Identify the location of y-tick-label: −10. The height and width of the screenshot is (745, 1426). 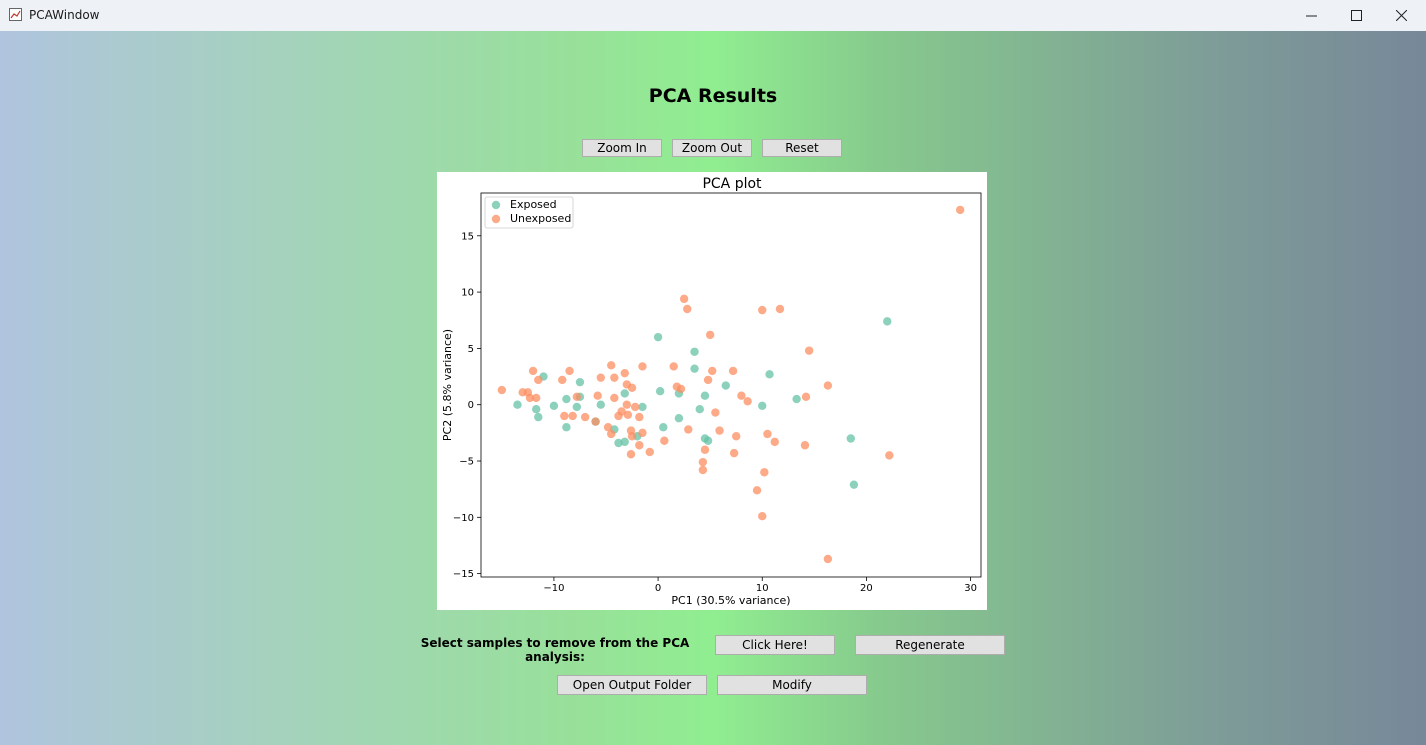
(463, 518).